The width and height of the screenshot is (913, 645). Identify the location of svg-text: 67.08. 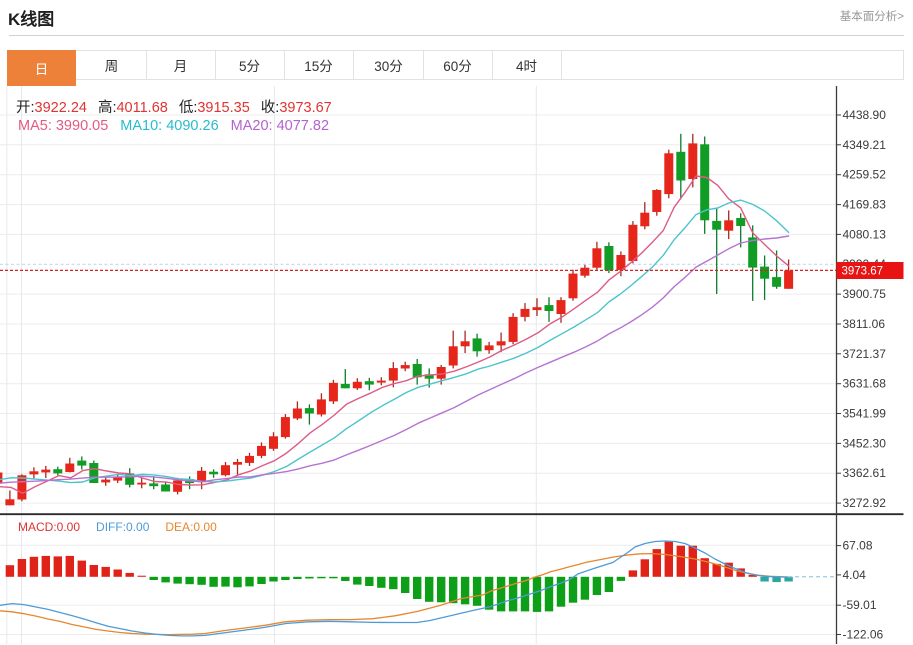
(858, 546).